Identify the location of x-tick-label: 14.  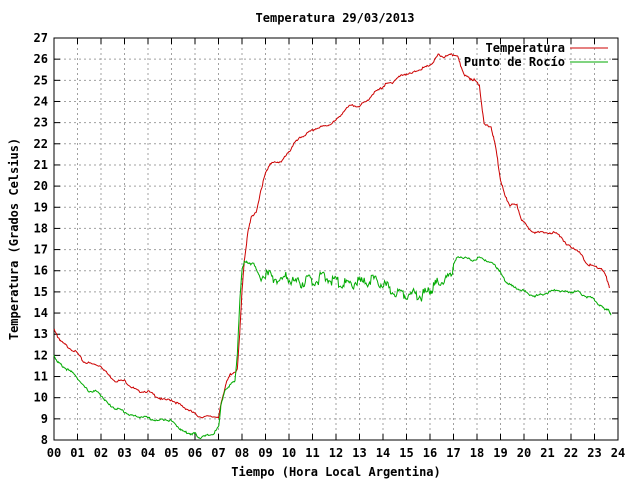
(383, 453).